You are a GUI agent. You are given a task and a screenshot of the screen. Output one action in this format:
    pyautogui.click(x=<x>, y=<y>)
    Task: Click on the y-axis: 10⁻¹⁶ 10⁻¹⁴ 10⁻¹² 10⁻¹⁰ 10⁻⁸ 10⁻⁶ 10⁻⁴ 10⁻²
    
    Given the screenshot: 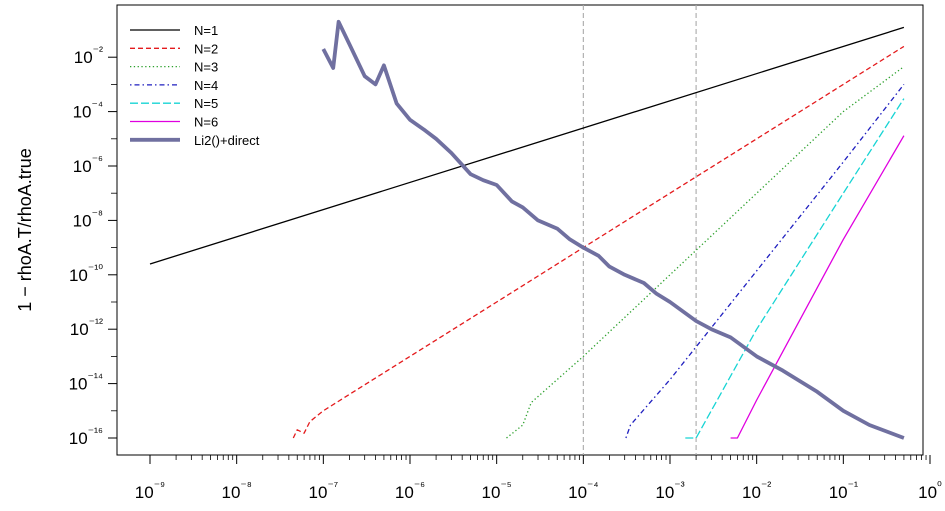 What is the action you would take?
    pyautogui.click(x=93, y=246)
    